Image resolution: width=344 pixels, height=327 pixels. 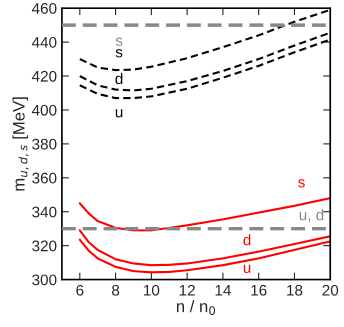 What do you see at coordinates (44, 178) in the screenshot?
I see `y-tick-label: 360` at bounding box center [44, 178].